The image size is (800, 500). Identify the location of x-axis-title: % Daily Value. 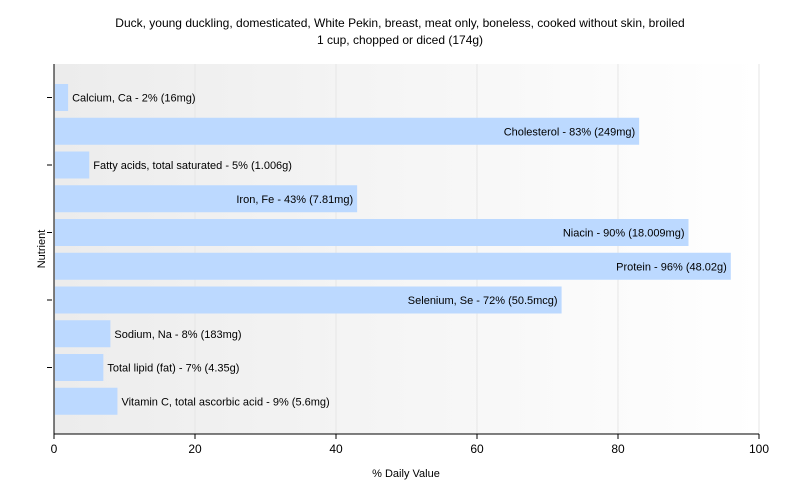
(406, 474).